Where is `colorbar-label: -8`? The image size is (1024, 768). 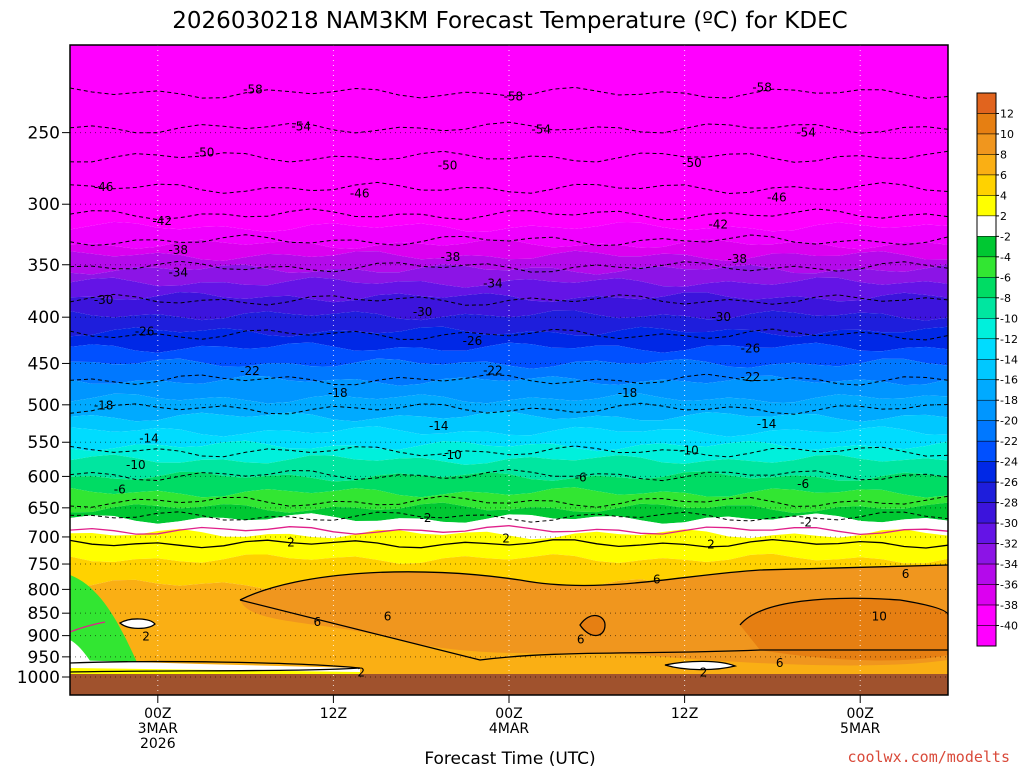
colorbar-label: -8 is located at coordinates (1005, 298).